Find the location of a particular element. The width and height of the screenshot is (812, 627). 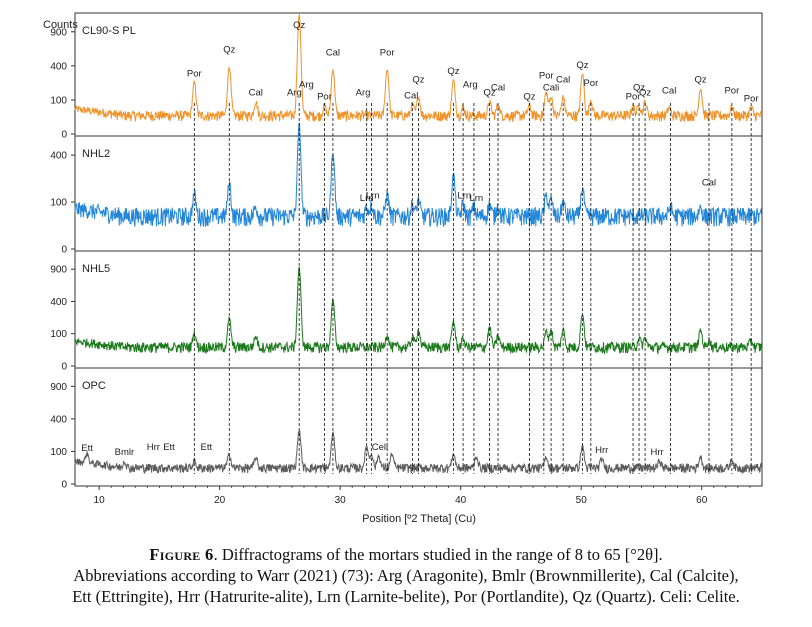

x-axis: 10 20 30 40 50 60 is located at coordinates (418, 496).